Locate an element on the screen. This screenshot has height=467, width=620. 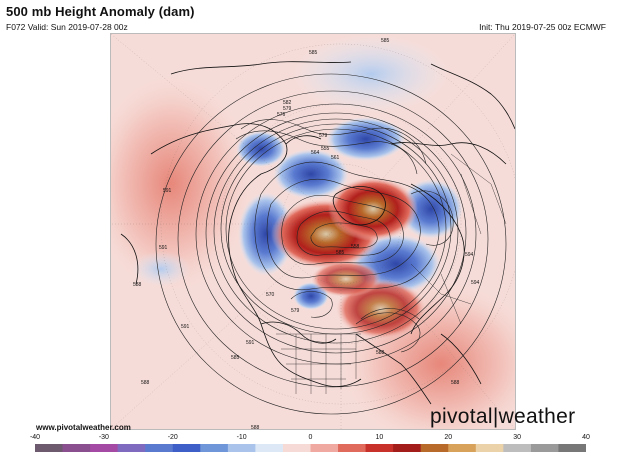
colorbar is located at coordinates (310, 448).